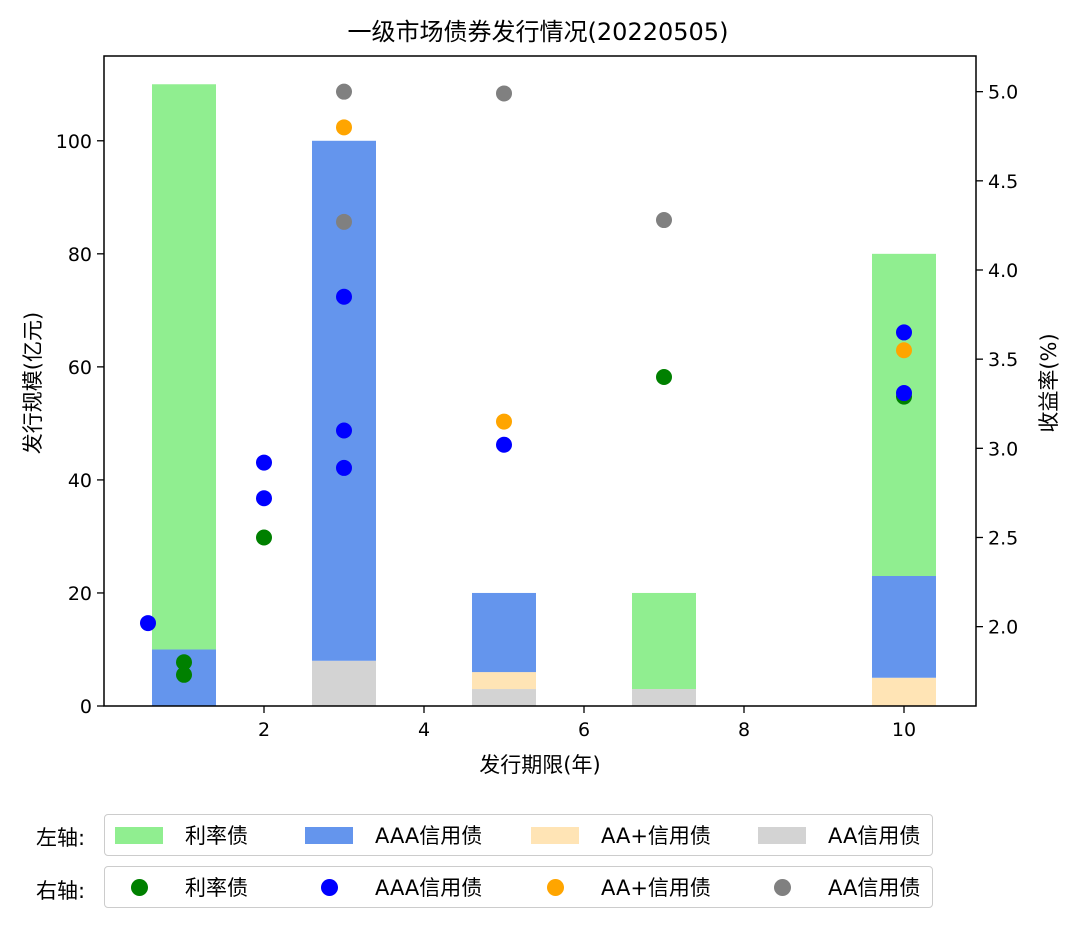  What do you see at coordinates (904, 730) in the screenshot?
I see `x-tick-label: 10` at bounding box center [904, 730].